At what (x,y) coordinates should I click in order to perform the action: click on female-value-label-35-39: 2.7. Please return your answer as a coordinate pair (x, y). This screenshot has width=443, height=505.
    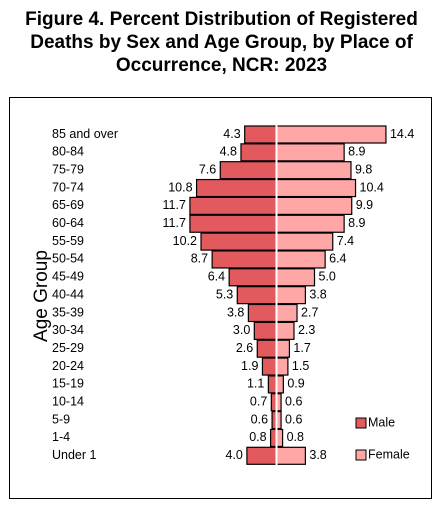
    Looking at the image, I should click on (309, 312).